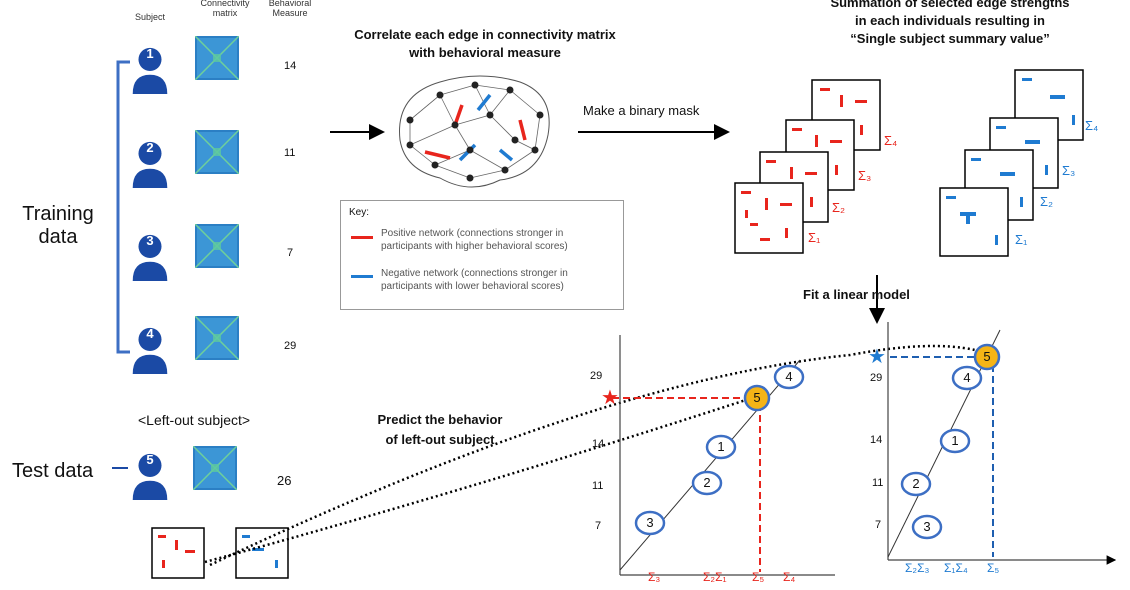 The height and width of the screenshot is (590, 1130). What do you see at coordinates (53, 471) in the screenshot?
I see `test-data-label: Test data` at bounding box center [53, 471].